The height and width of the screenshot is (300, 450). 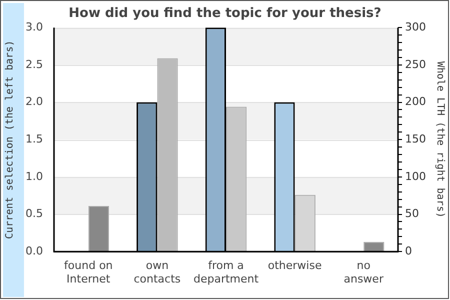 I want to click on y2-tick-label: 250, so click(x=415, y=64).